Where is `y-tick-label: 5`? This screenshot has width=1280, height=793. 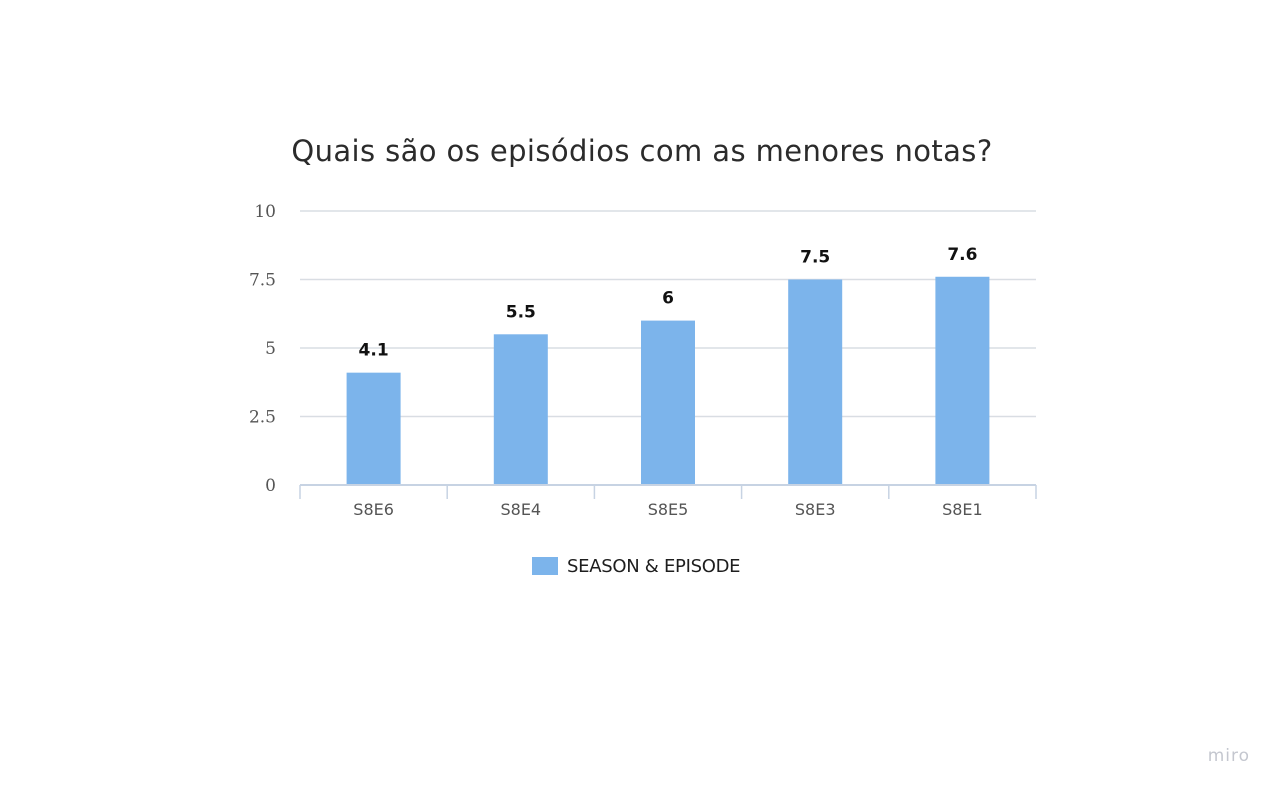
y-tick-label: 5 is located at coordinates (270, 349).